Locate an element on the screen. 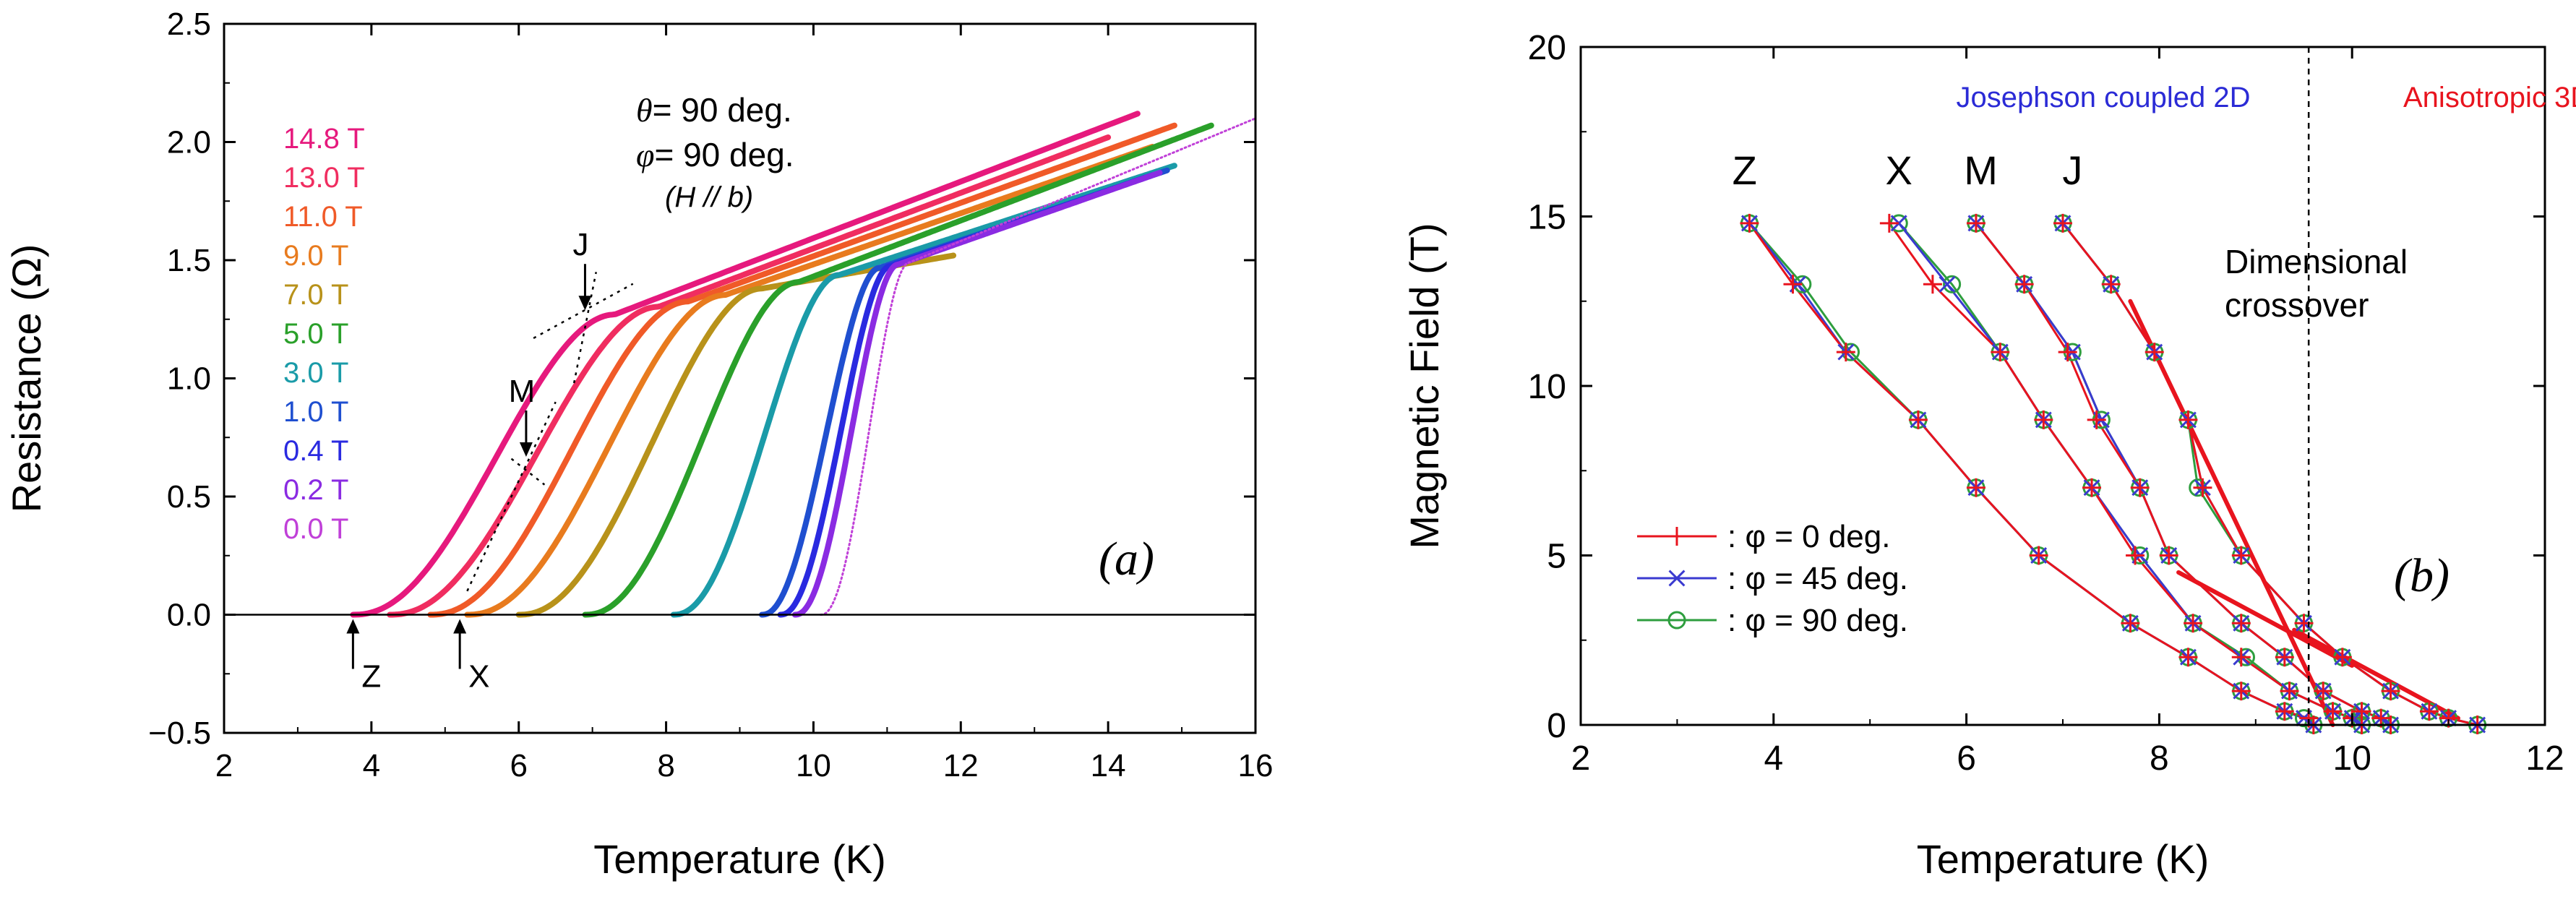 Image resolution: width=2576 pixels, height=902 pixels. theta-value: = 90 deg. is located at coordinates (723, 110).